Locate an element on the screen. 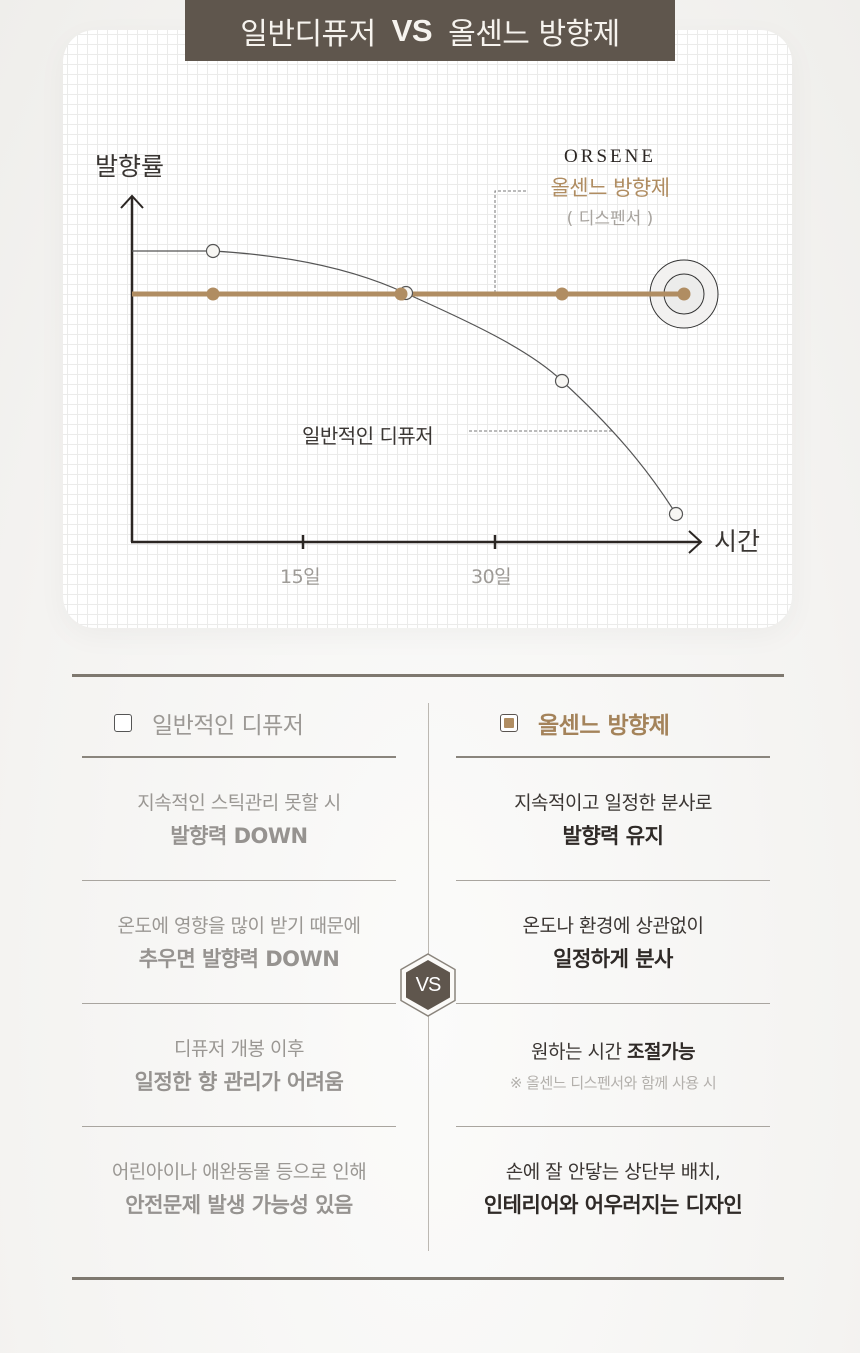  column-header-diffuser: 일반적인 디퓨저 is located at coordinates (239, 723).